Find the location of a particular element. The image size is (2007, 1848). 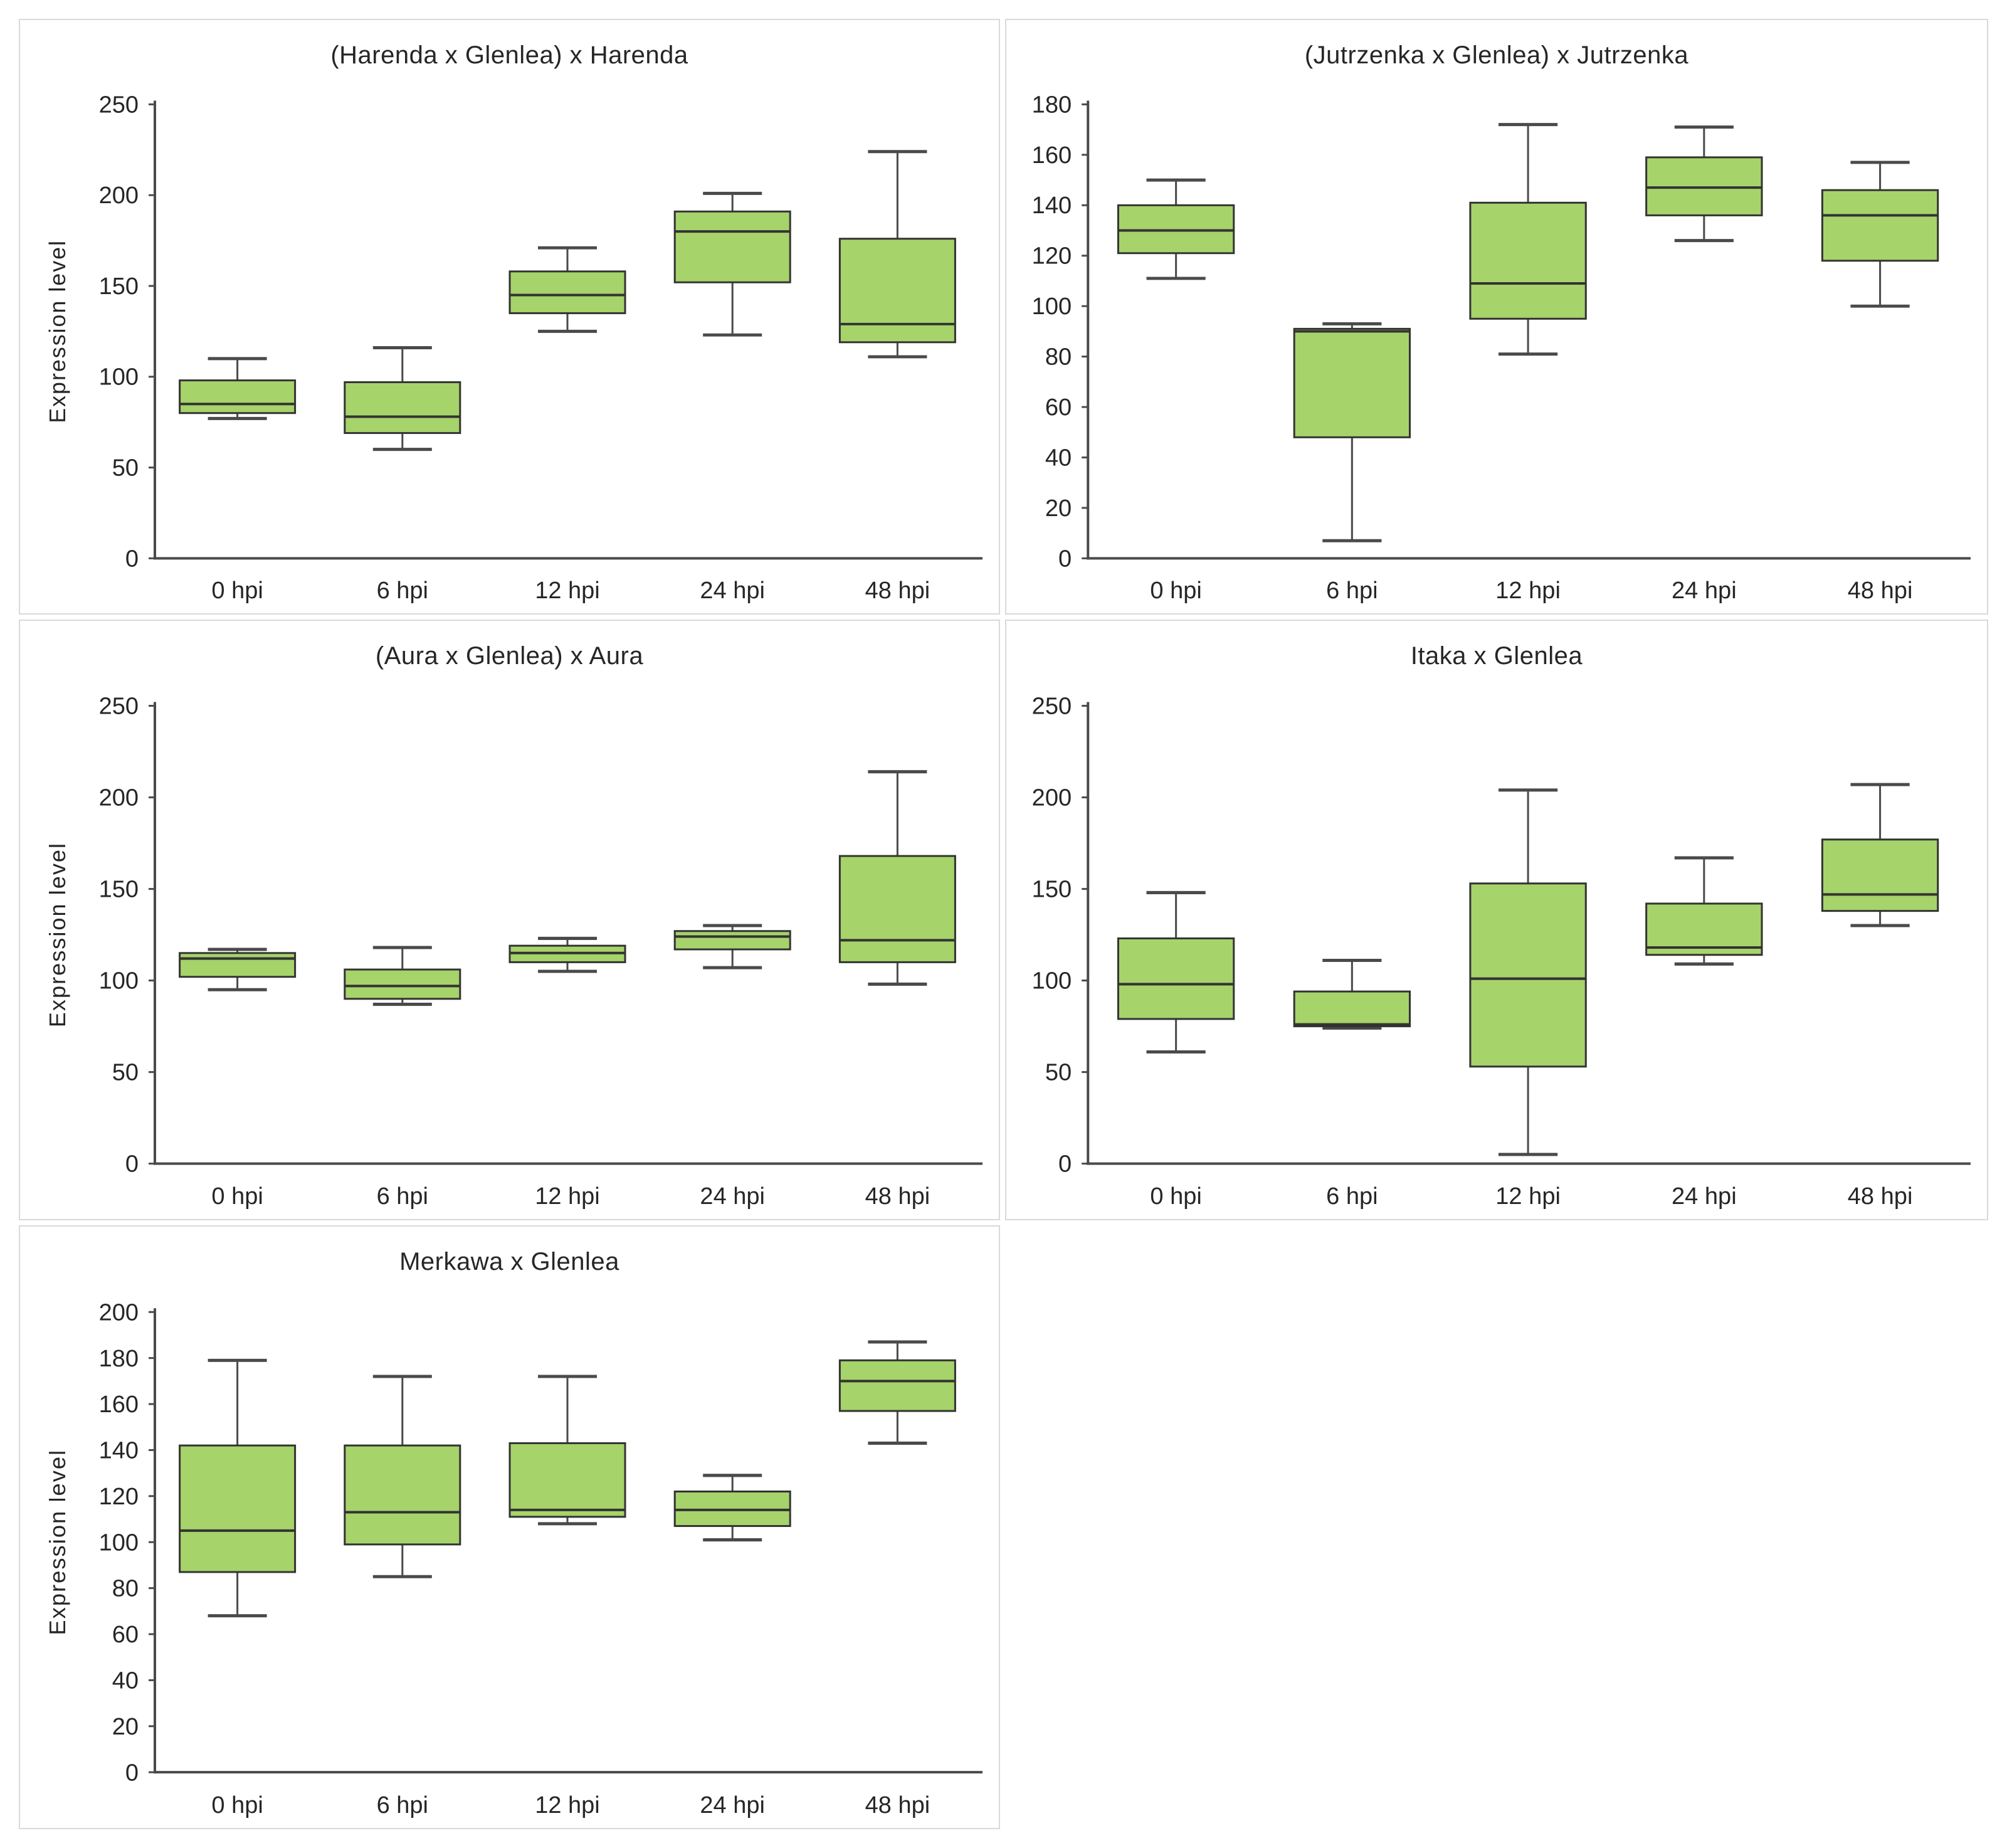

y-tick-label: 120 is located at coordinates (1052, 256).